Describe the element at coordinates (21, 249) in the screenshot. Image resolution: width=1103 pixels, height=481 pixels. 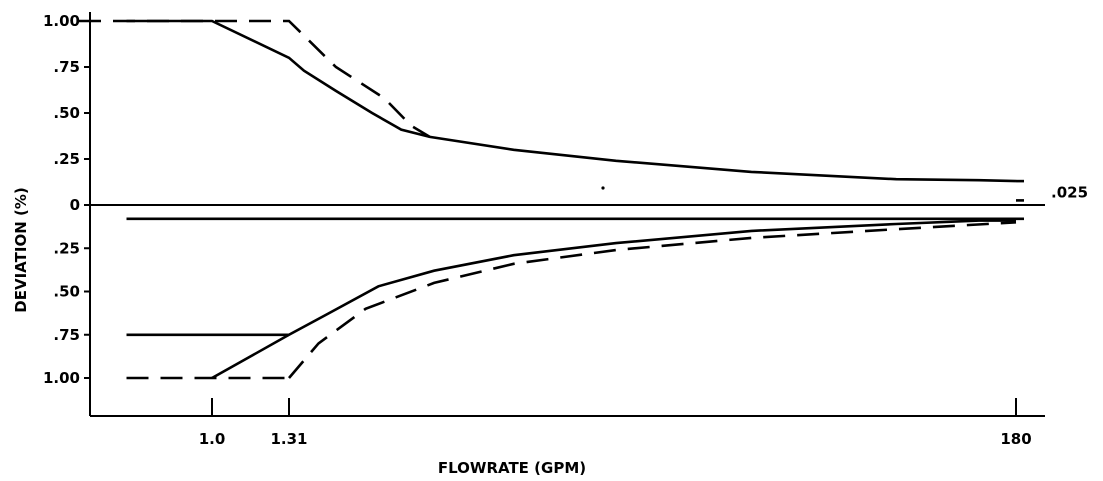
I see `y-axis-label: DEVIATION (%)` at that location.